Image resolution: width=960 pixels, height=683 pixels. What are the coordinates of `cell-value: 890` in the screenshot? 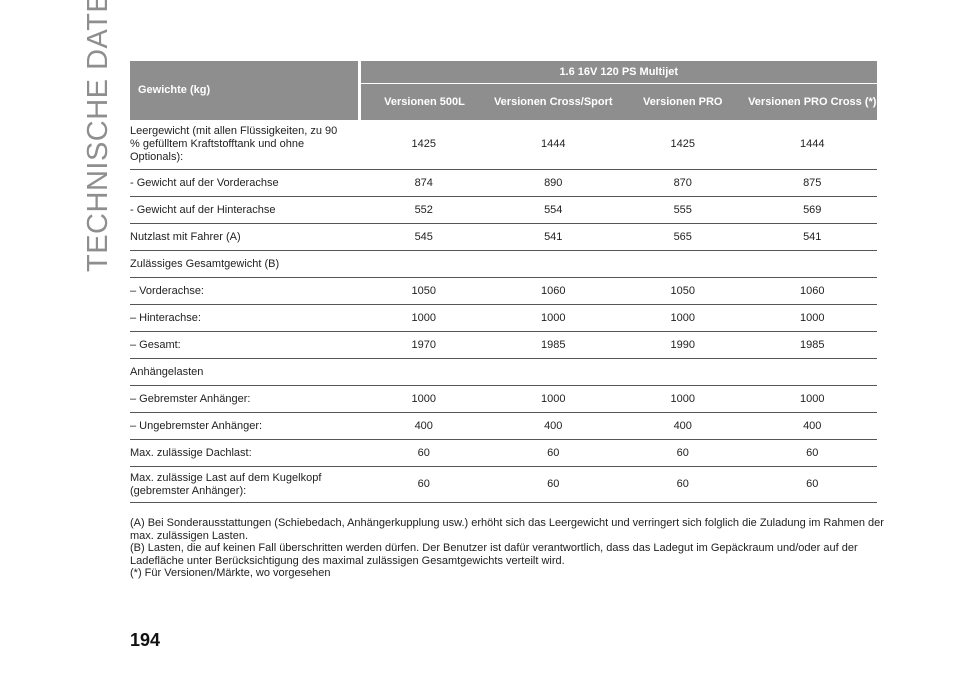 It's located at (553, 183).